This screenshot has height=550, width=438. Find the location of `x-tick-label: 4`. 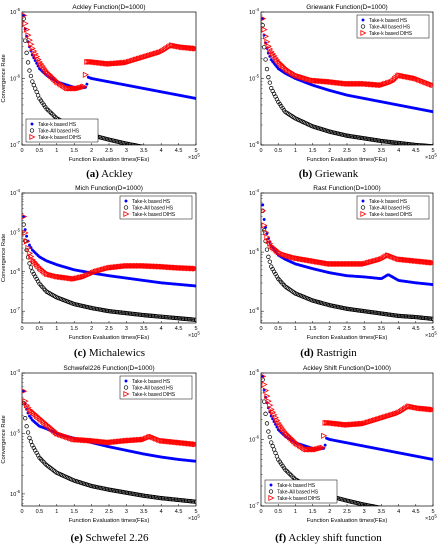

x-tick-label: 4 is located at coordinates (398, 329).